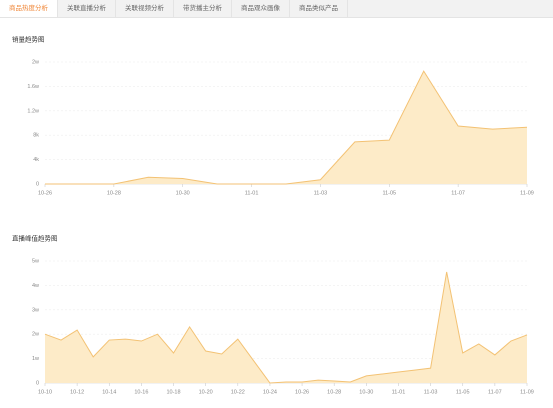 Image resolution: width=553 pixels, height=408 pixels. I want to click on x-tick-label: 10-10, so click(45, 392).